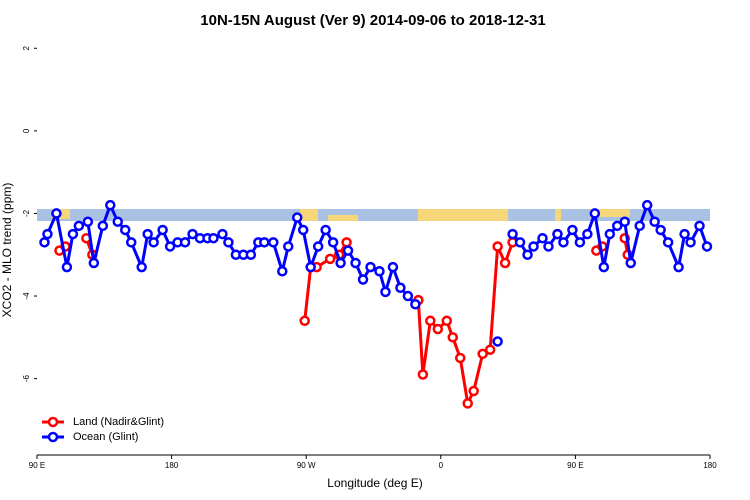  I want to click on x-tick-label: 180, so click(172, 465).